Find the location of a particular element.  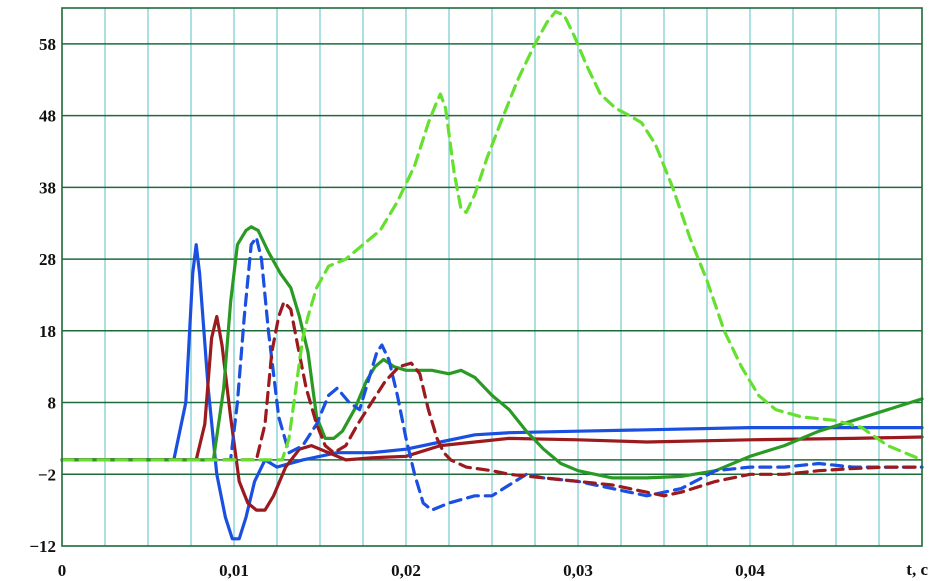

x-tick-label: 0,02 is located at coordinates (406, 570).